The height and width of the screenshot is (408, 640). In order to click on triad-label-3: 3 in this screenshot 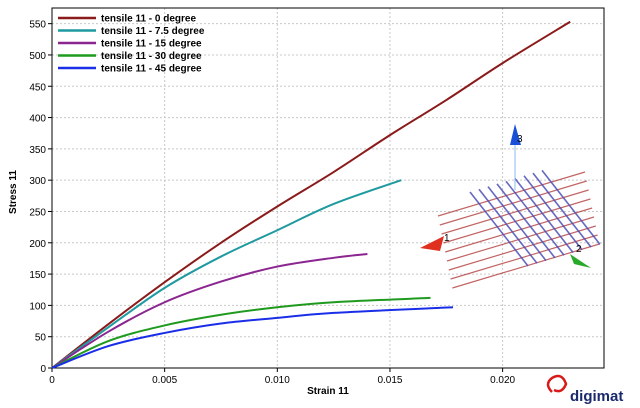, I will do `click(520, 139)`.